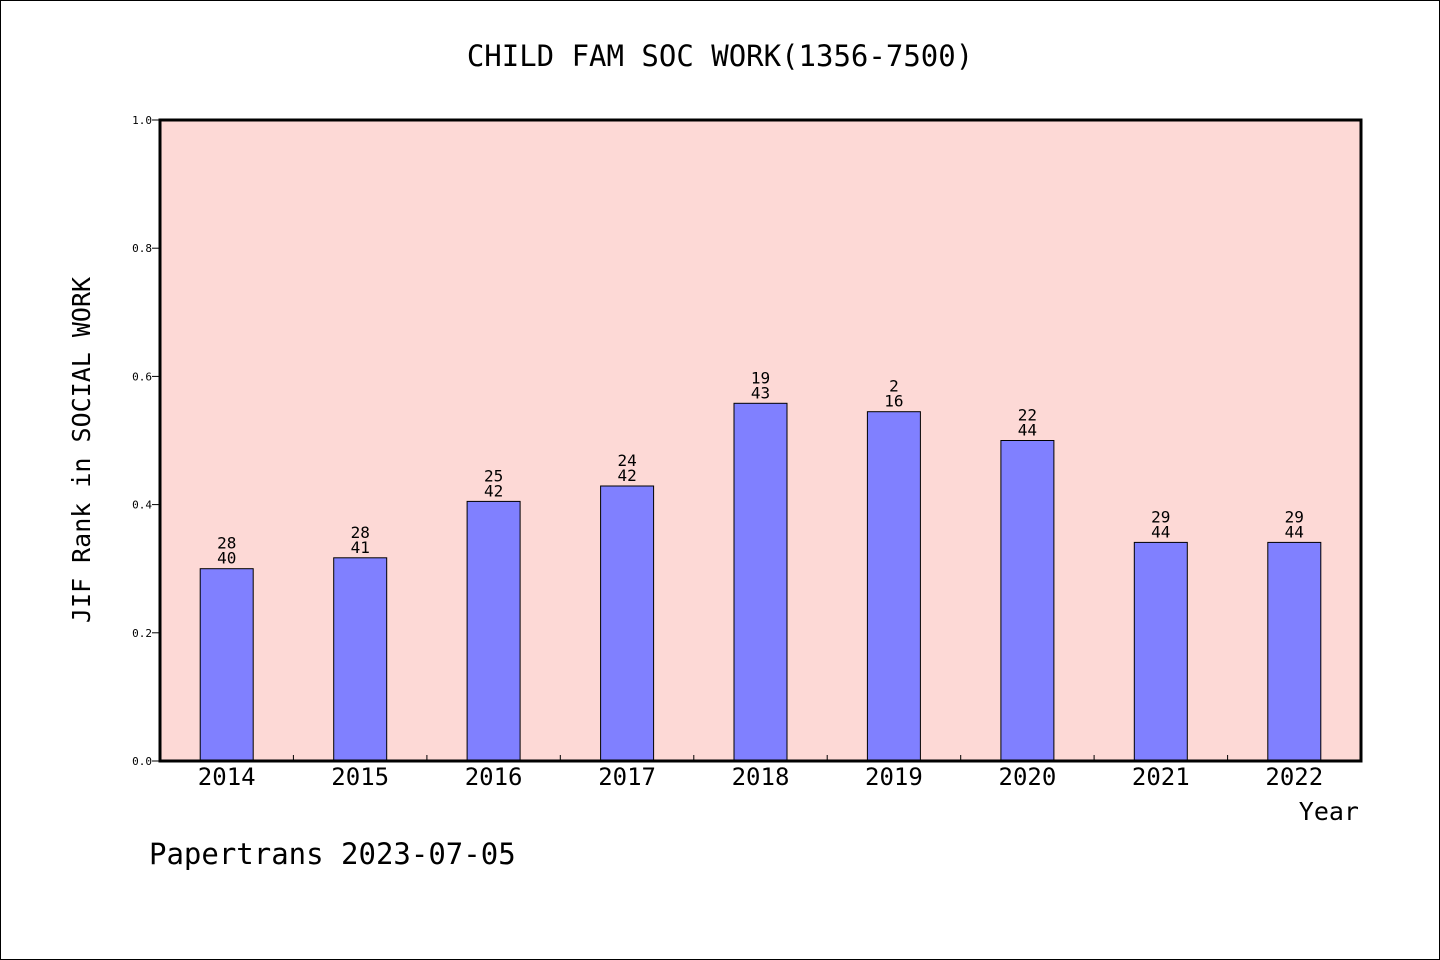 The image size is (1440, 960). I want to click on x-tick-label: 2018, so click(761, 777).